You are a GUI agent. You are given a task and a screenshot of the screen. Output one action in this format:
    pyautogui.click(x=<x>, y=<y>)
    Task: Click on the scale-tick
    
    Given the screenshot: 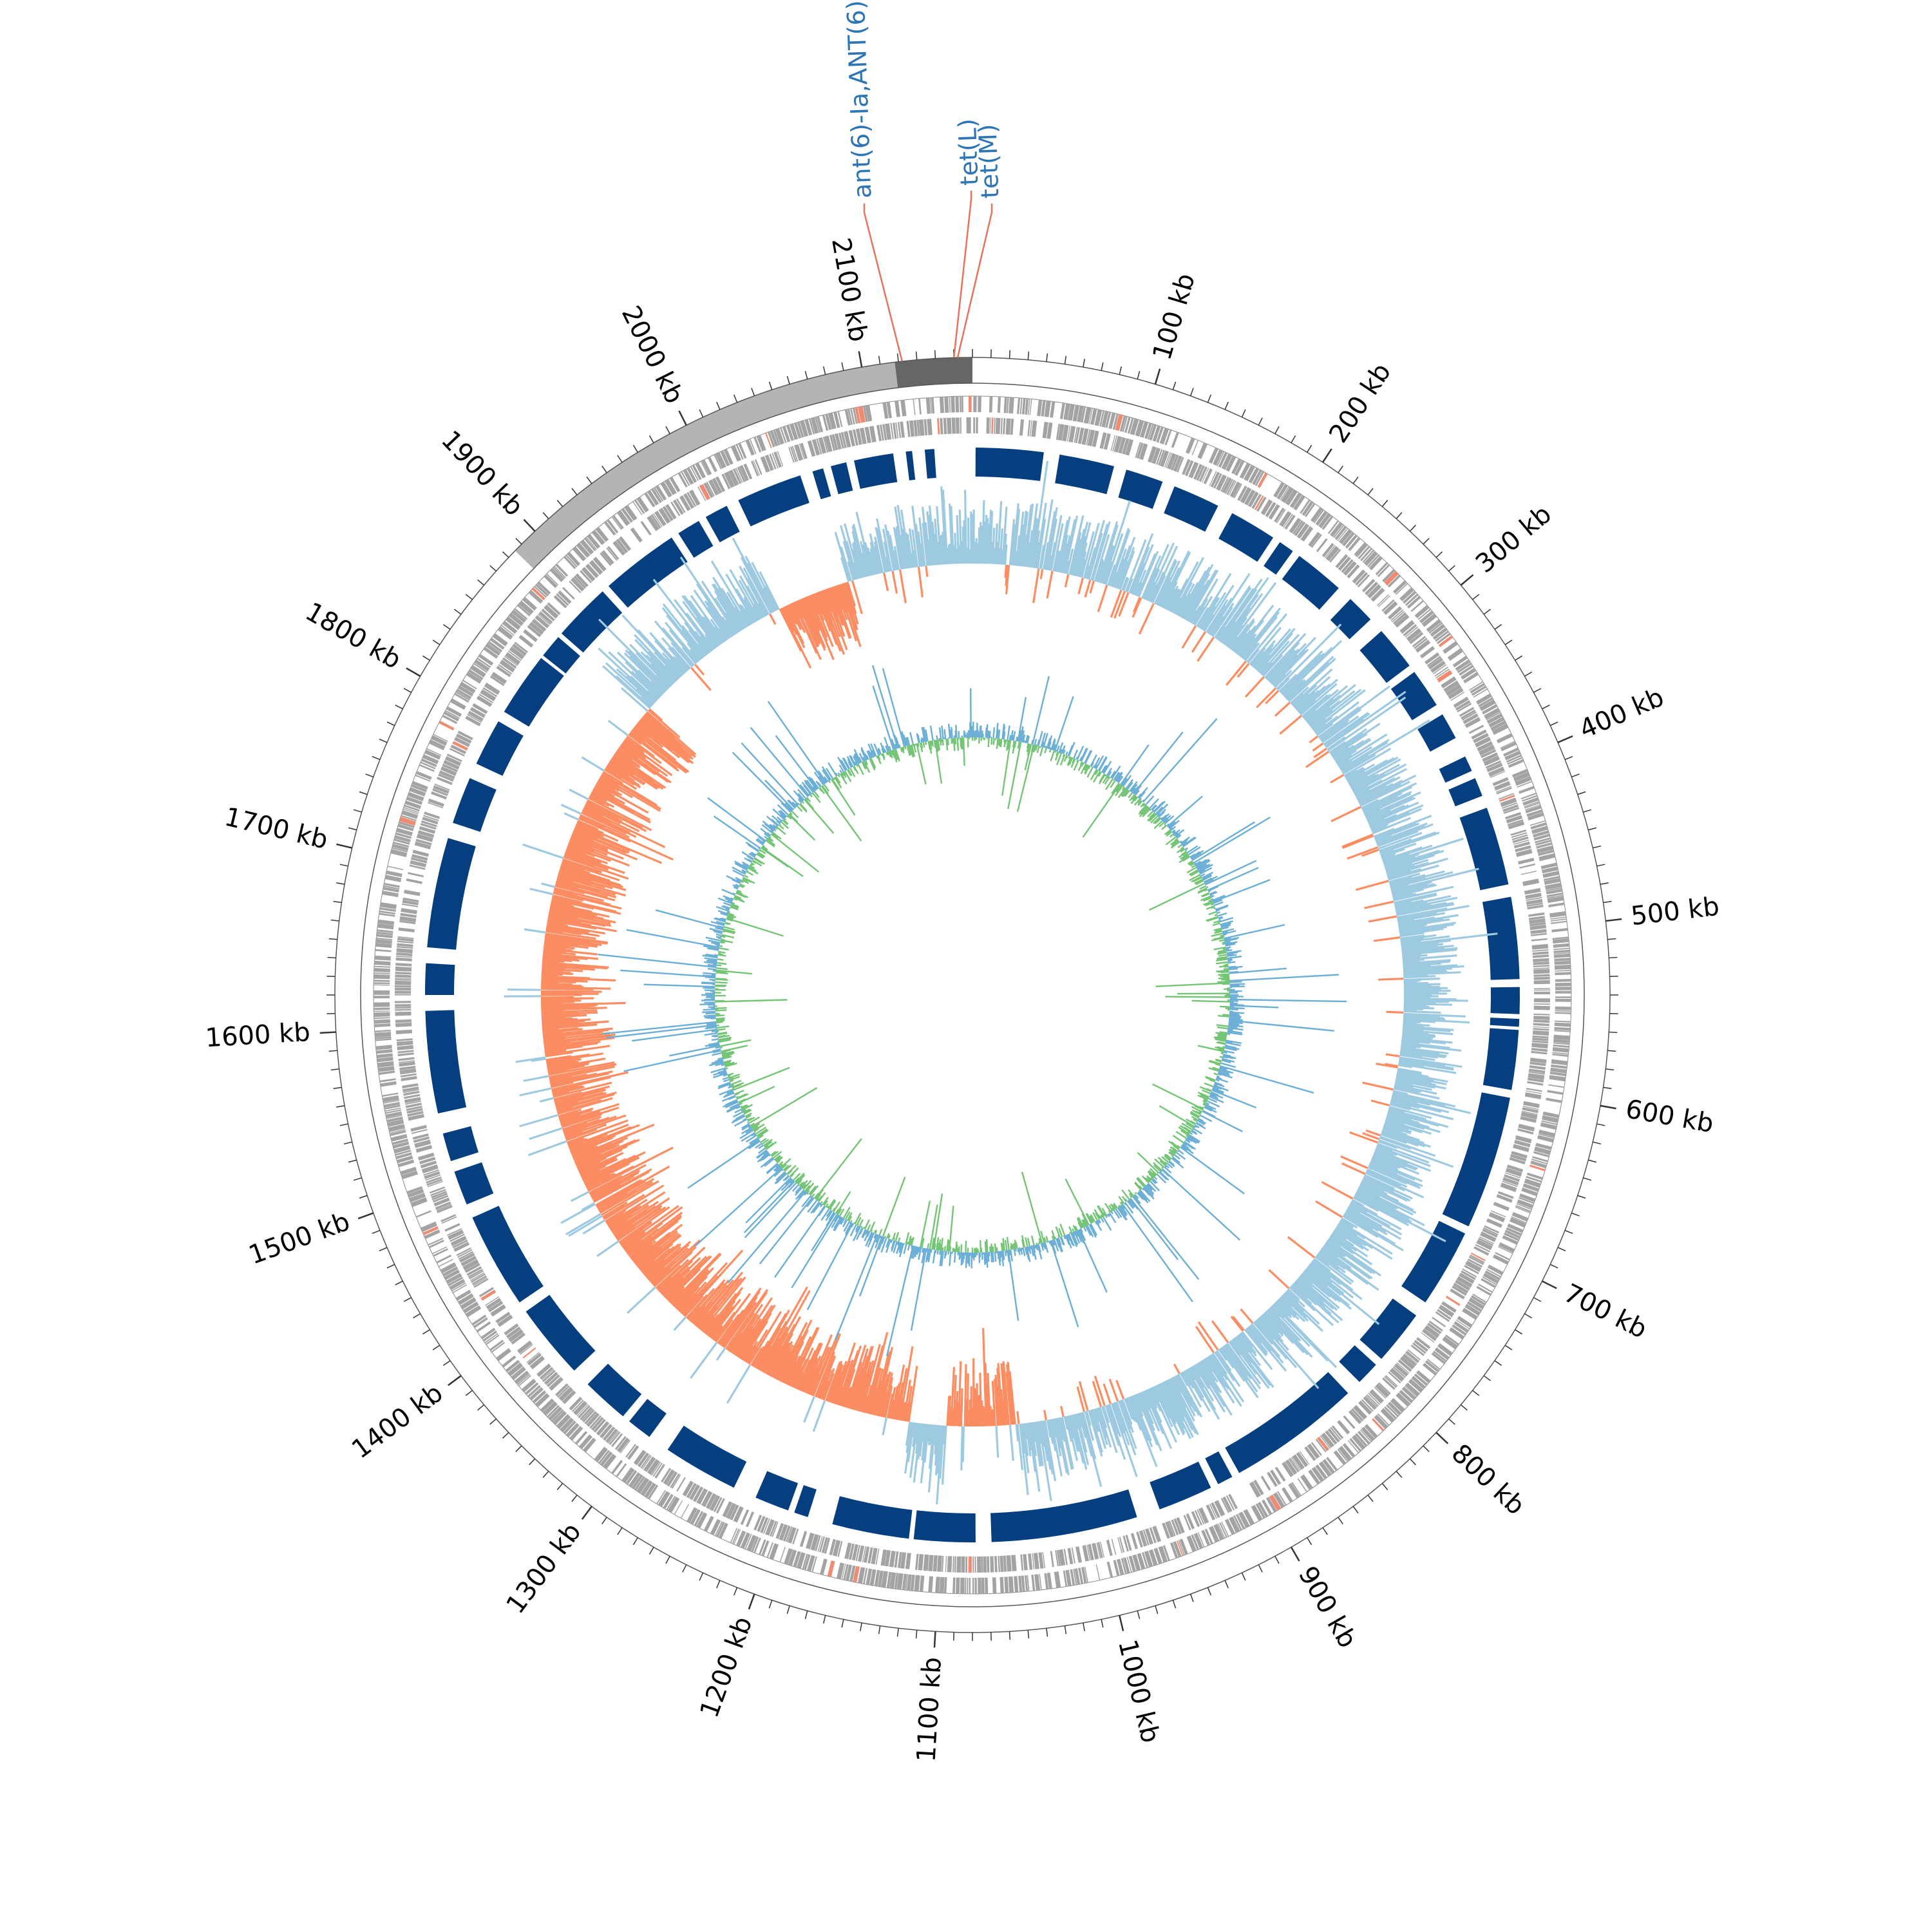 What is the action you would take?
    pyautogui.click(x=1341, y=469)
    